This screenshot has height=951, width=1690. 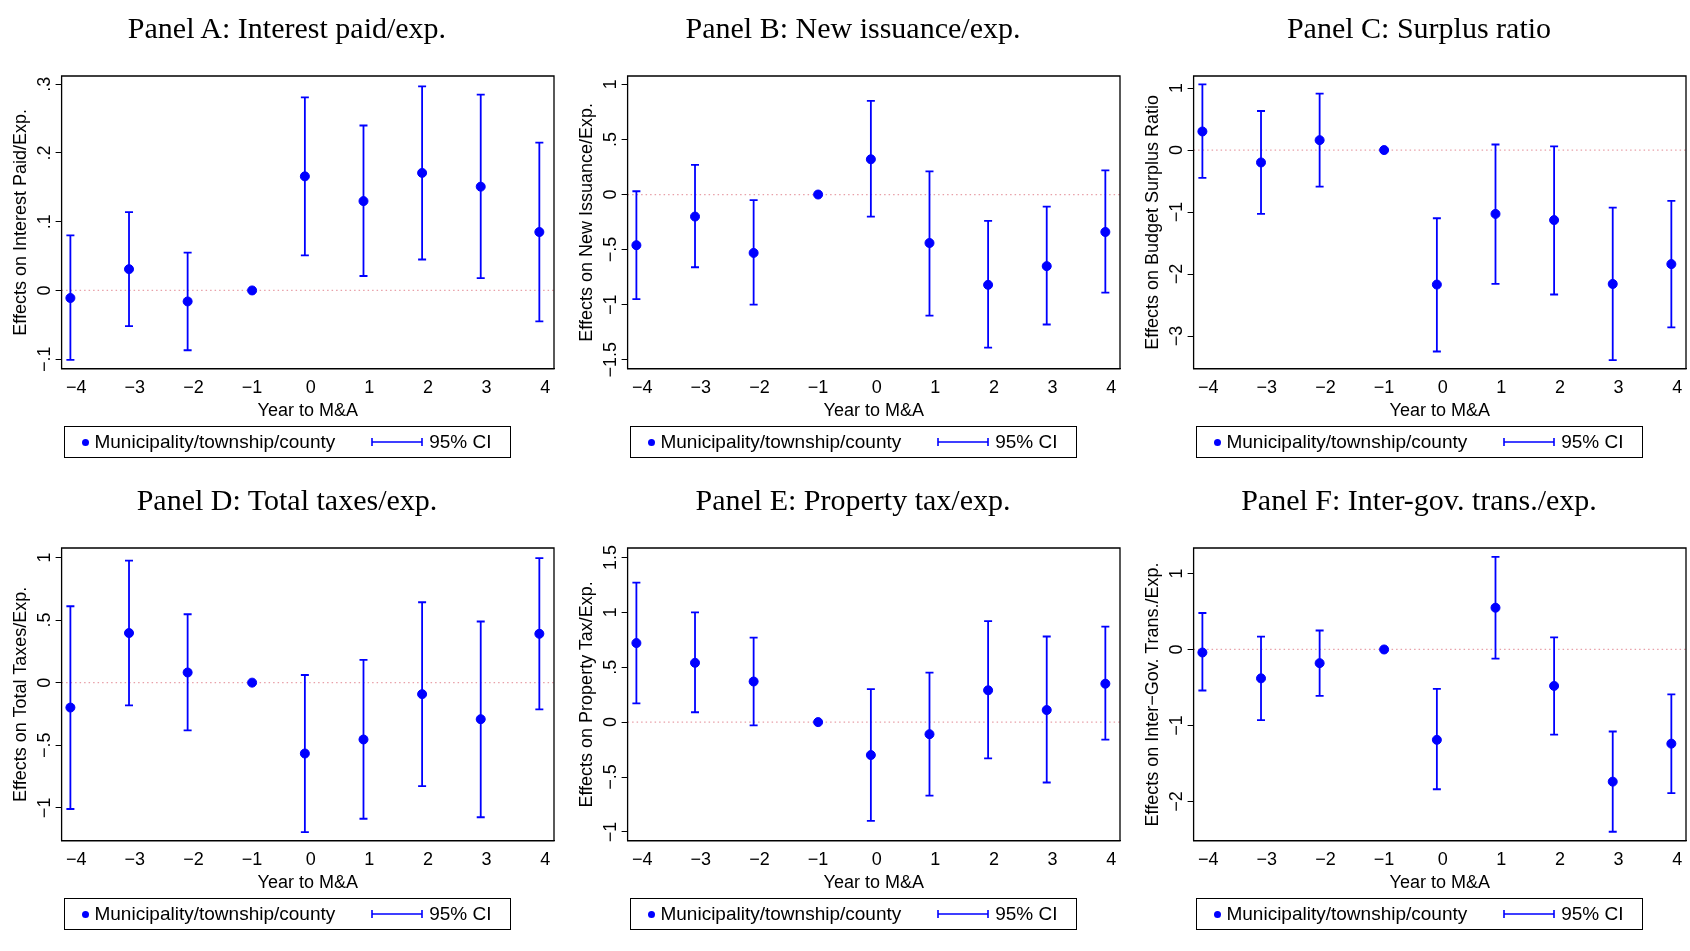 I want to click on chart-title: Panel D: Total taxes/exp., so click(x=287, y=500).